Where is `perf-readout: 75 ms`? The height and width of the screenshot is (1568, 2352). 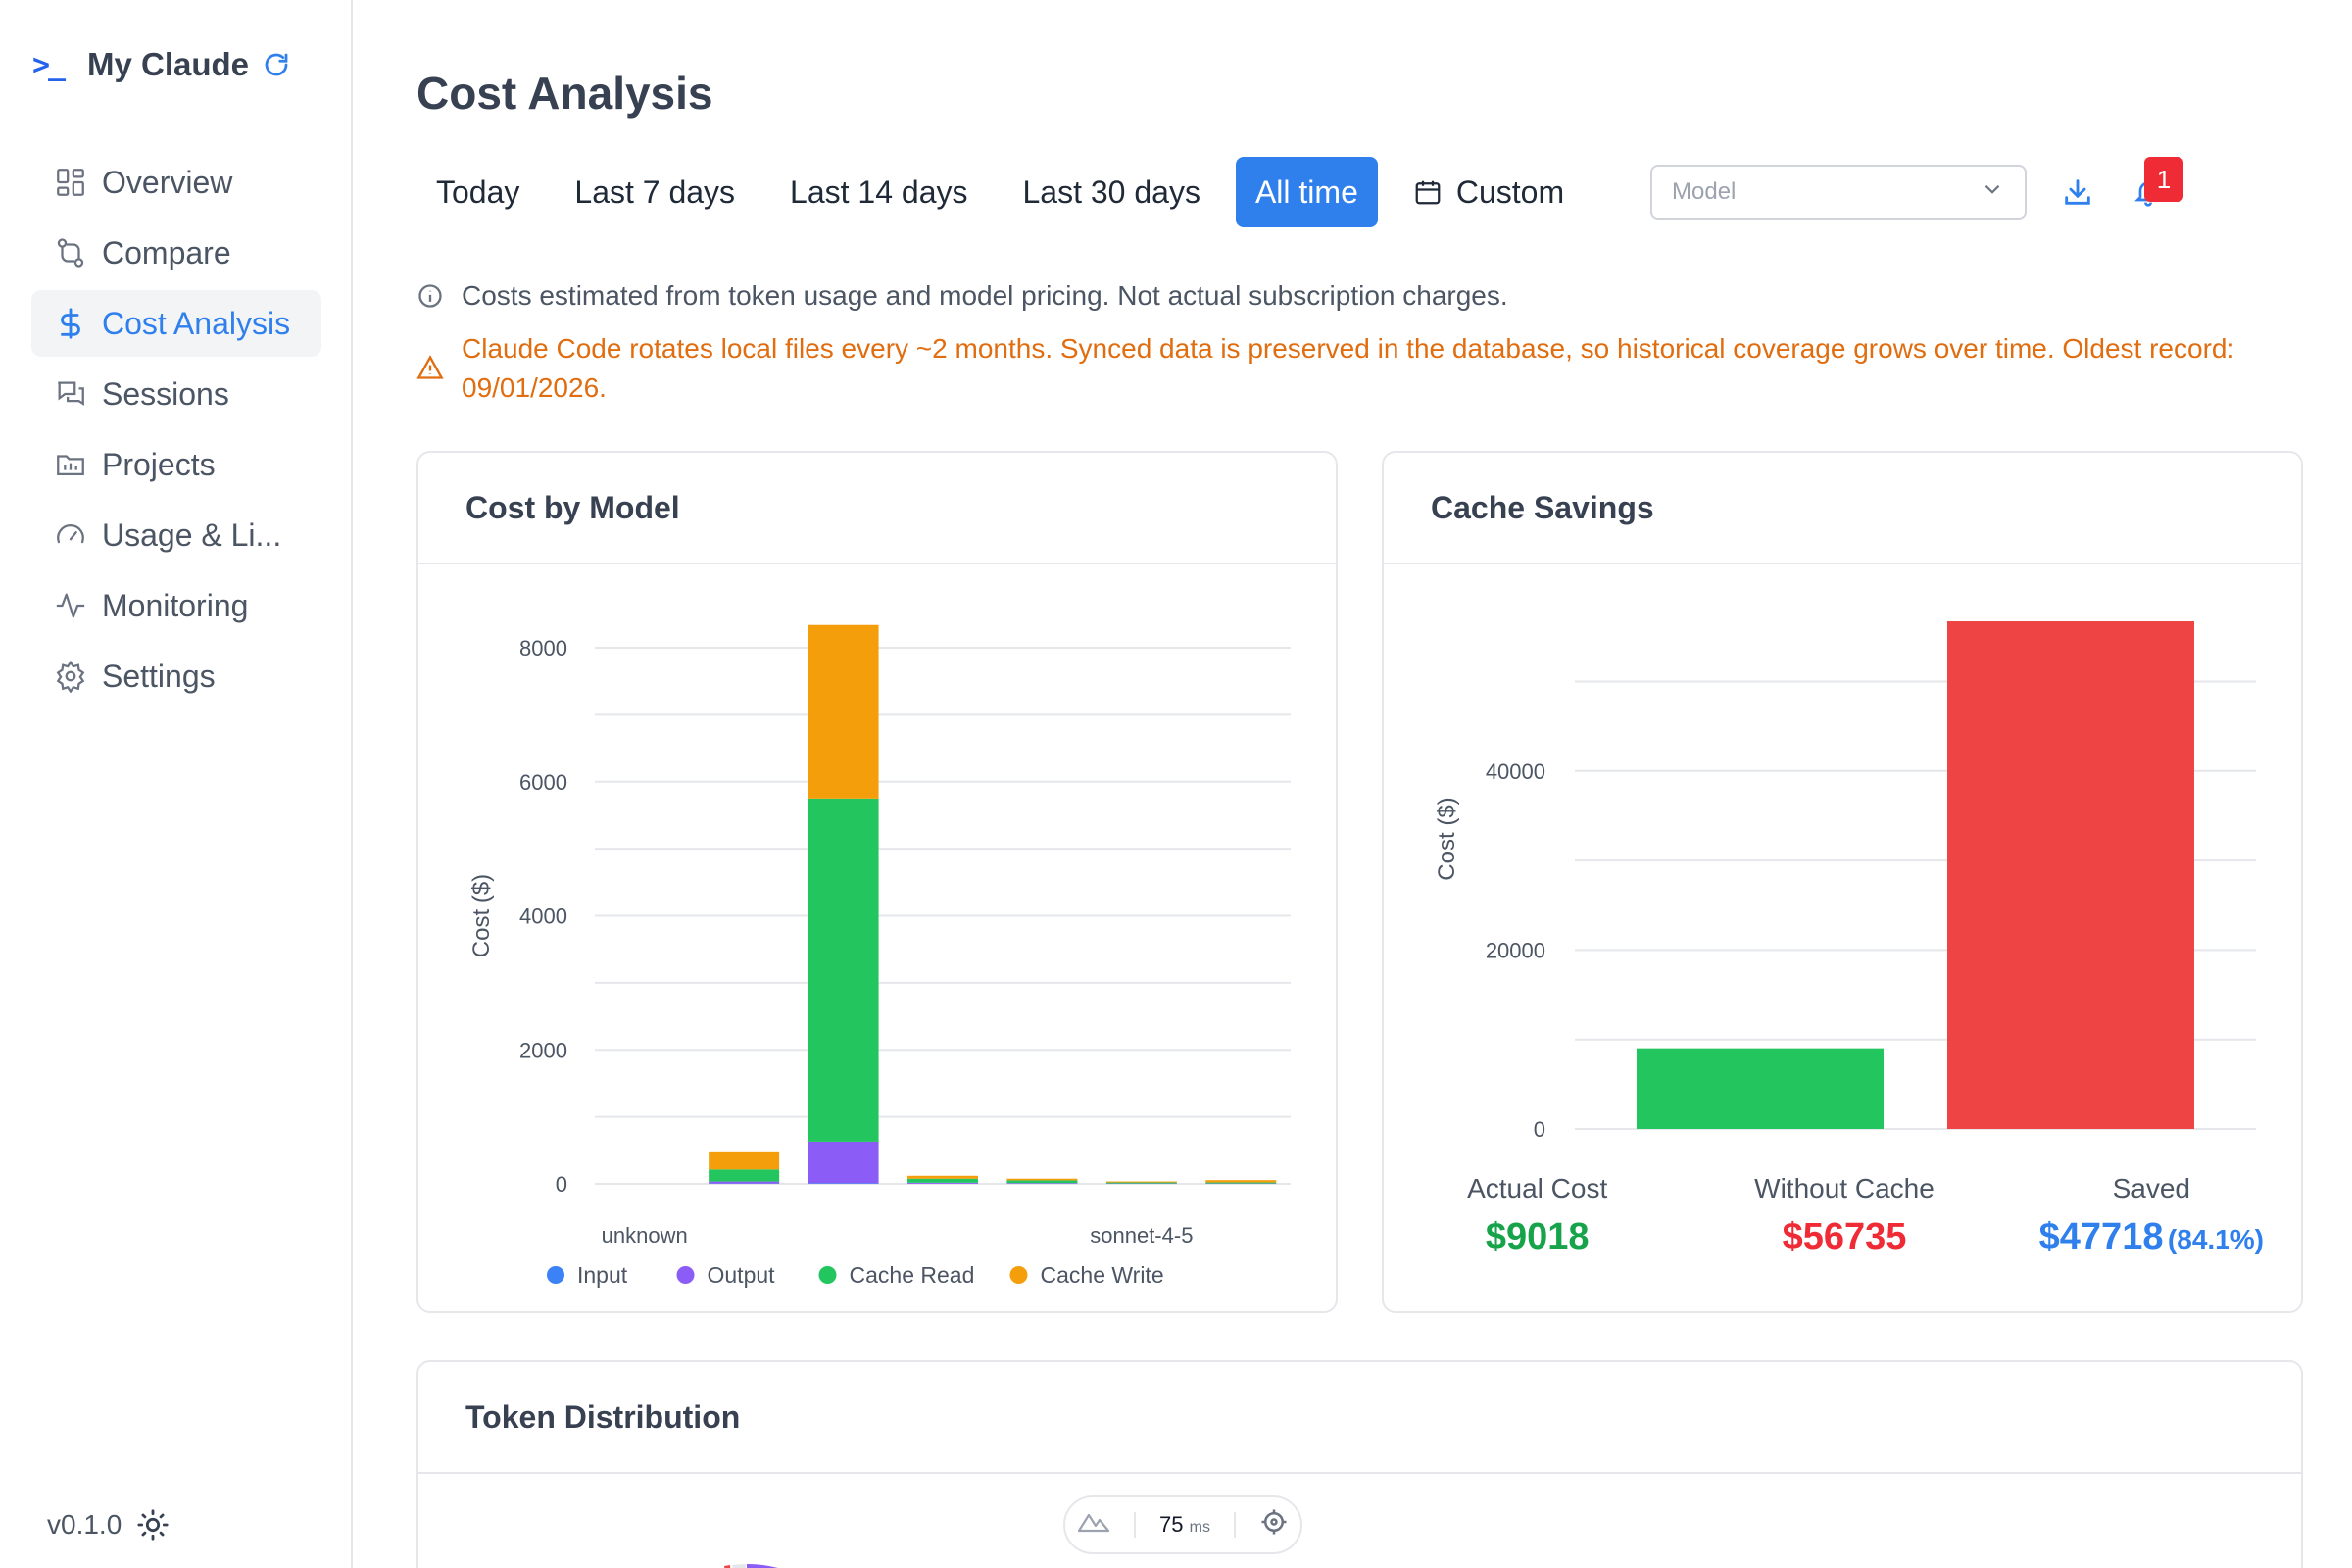 perf-readout: 75 ms is located at coordinates (1184, 1525).